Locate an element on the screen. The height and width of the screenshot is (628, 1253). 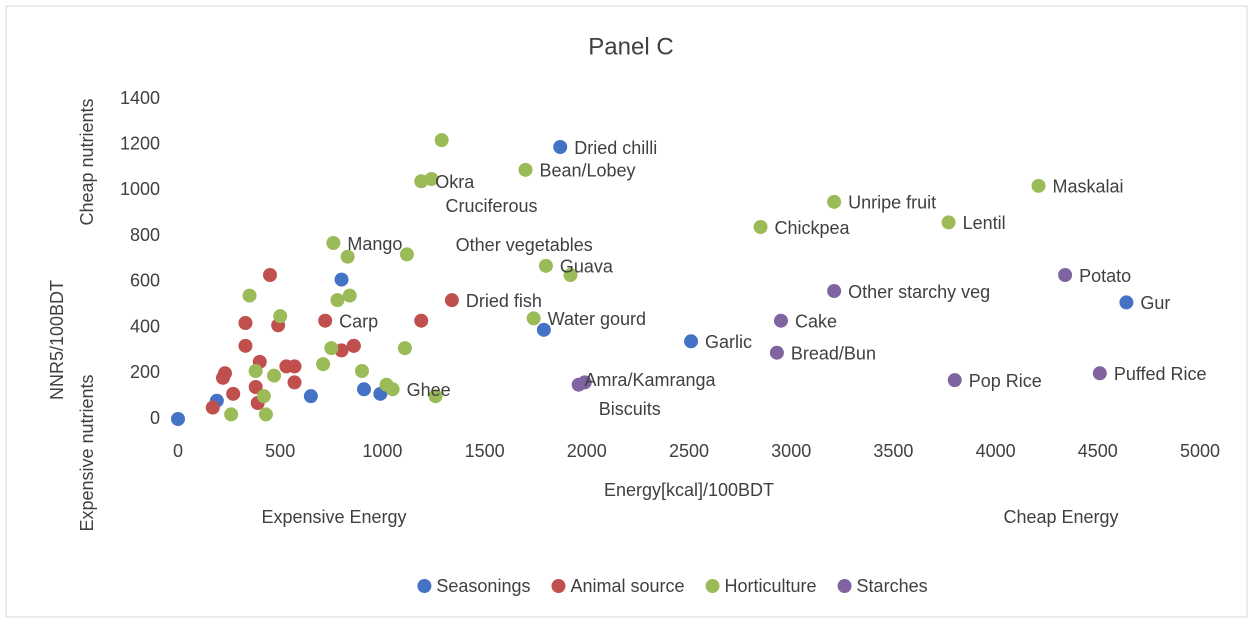
x-tick-label: 1000 is located at coordinates (382, 451).